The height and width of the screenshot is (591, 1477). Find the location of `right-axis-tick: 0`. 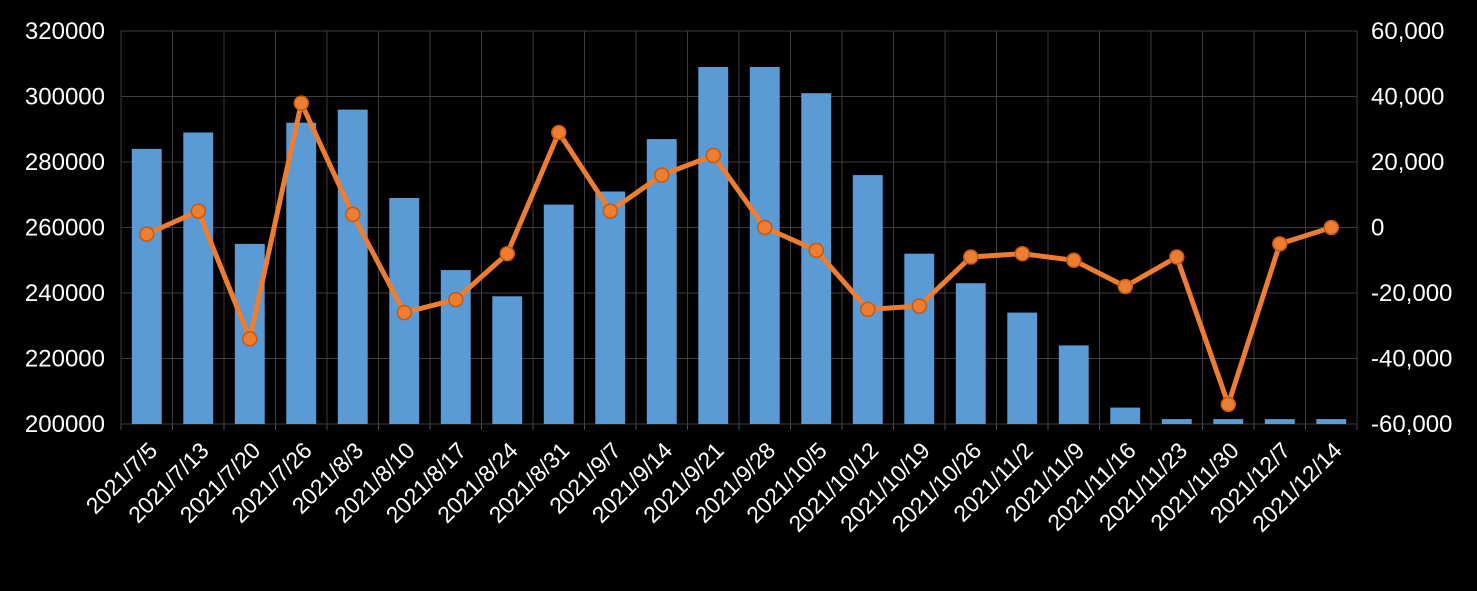

right-axis-tick: 0 is located at coordinates (1377, 228).